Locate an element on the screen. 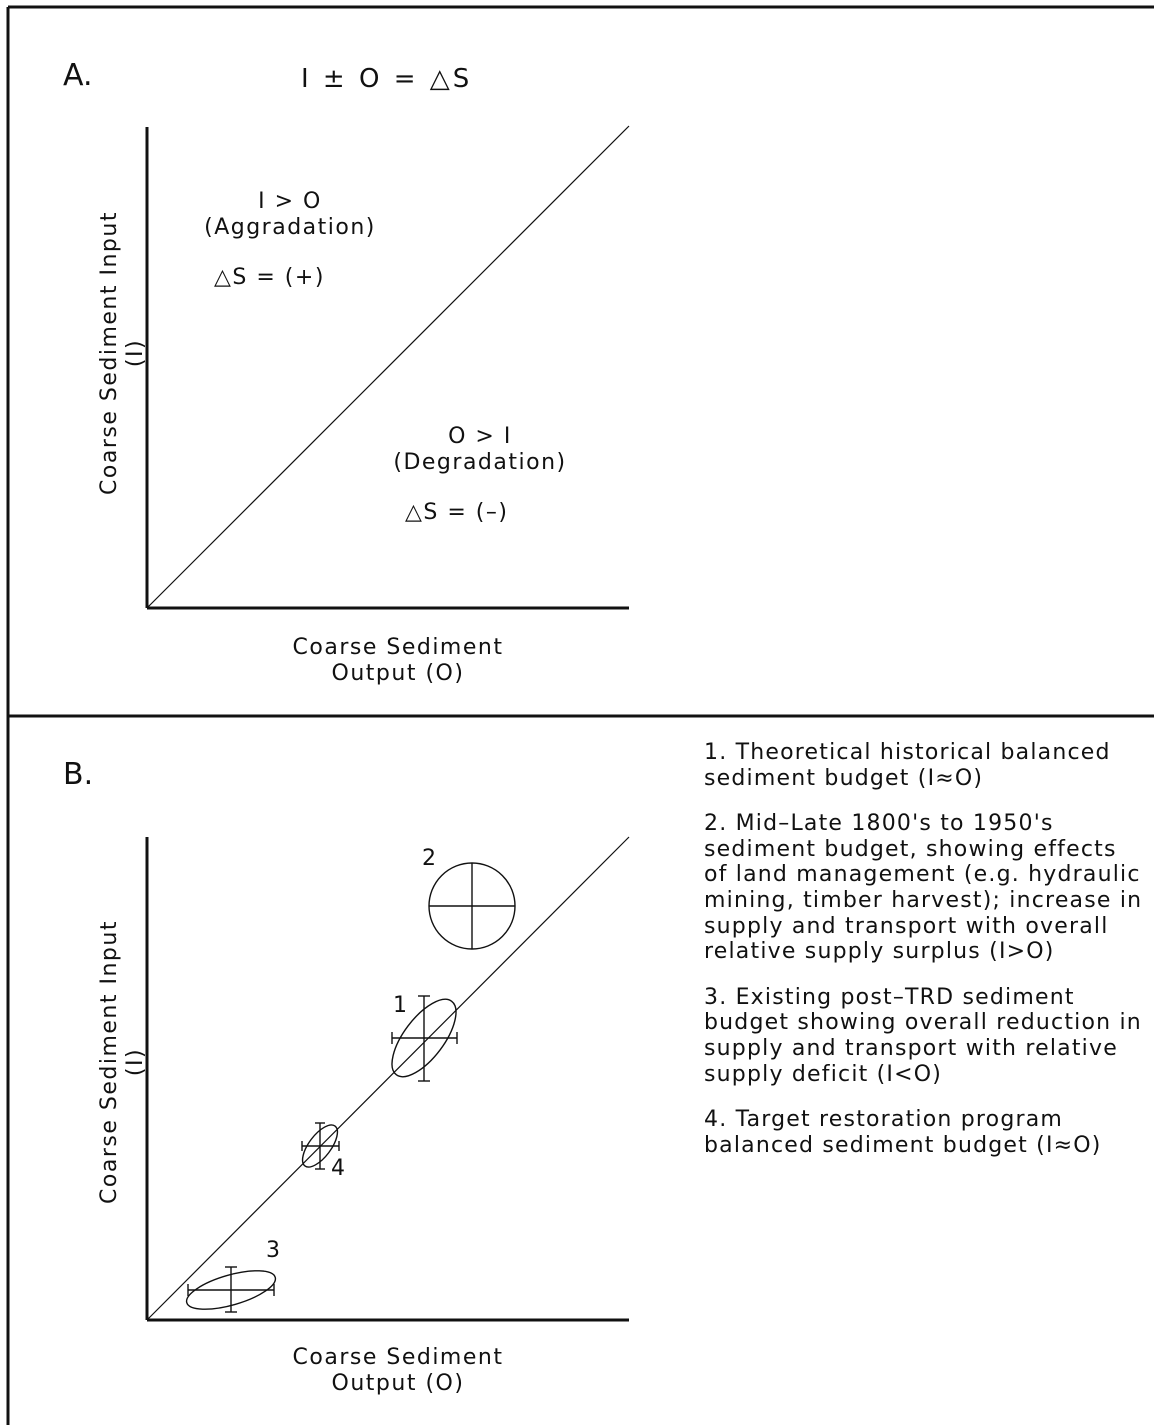  panel-a-balance-line is located at coordinates (388, 367).